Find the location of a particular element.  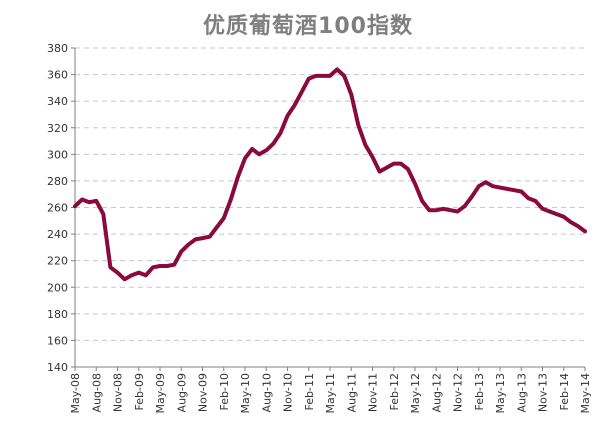

x-tick-label: Feb-11 is located at coordinates (309, 391).